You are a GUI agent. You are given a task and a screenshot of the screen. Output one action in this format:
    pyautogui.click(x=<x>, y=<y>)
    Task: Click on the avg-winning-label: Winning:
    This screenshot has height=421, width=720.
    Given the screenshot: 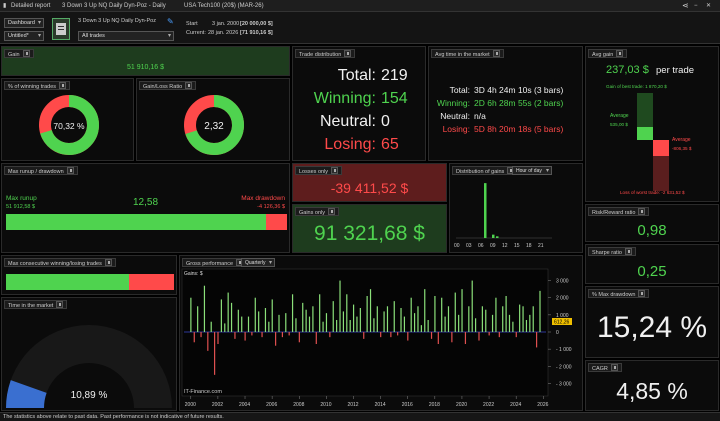 What is the action you would take?
    pyautogui.click(x=453, y=103)
    